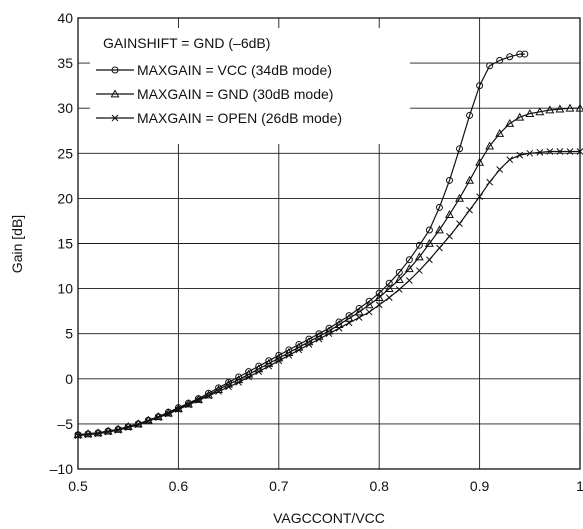 Image resolution: width=583 pixels, height=529 pixels. What do you see at coordinates (78, 486) in the screenshot?
I see `x-tick-label: 0.5` at bounding box center [78, 486].